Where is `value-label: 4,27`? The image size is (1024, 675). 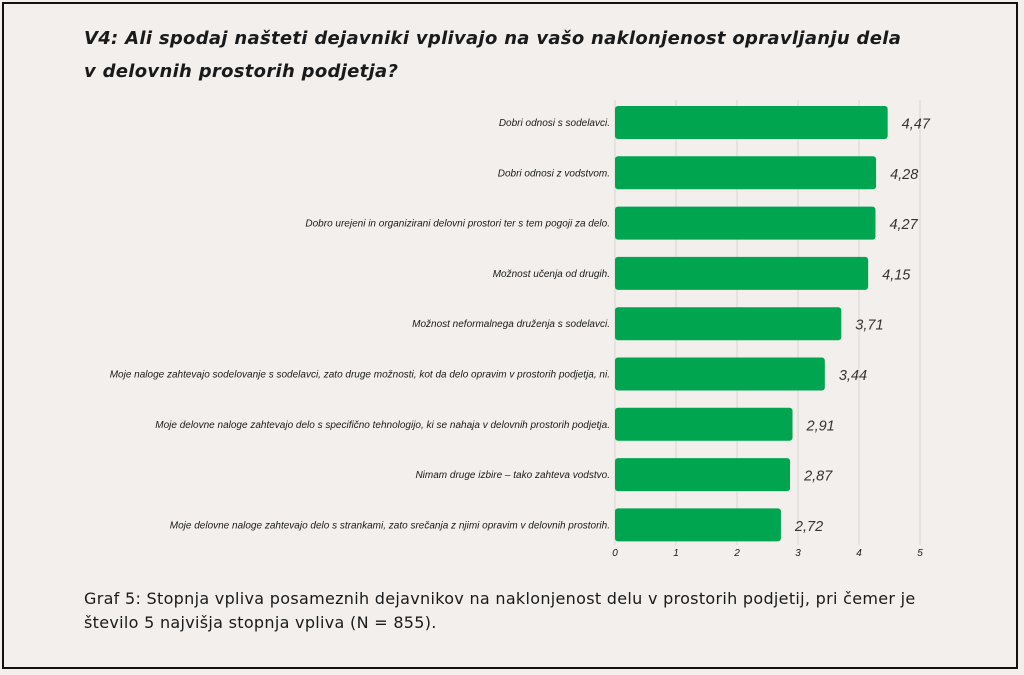 value-label: 4,27 is located at coordinates (903, 225).